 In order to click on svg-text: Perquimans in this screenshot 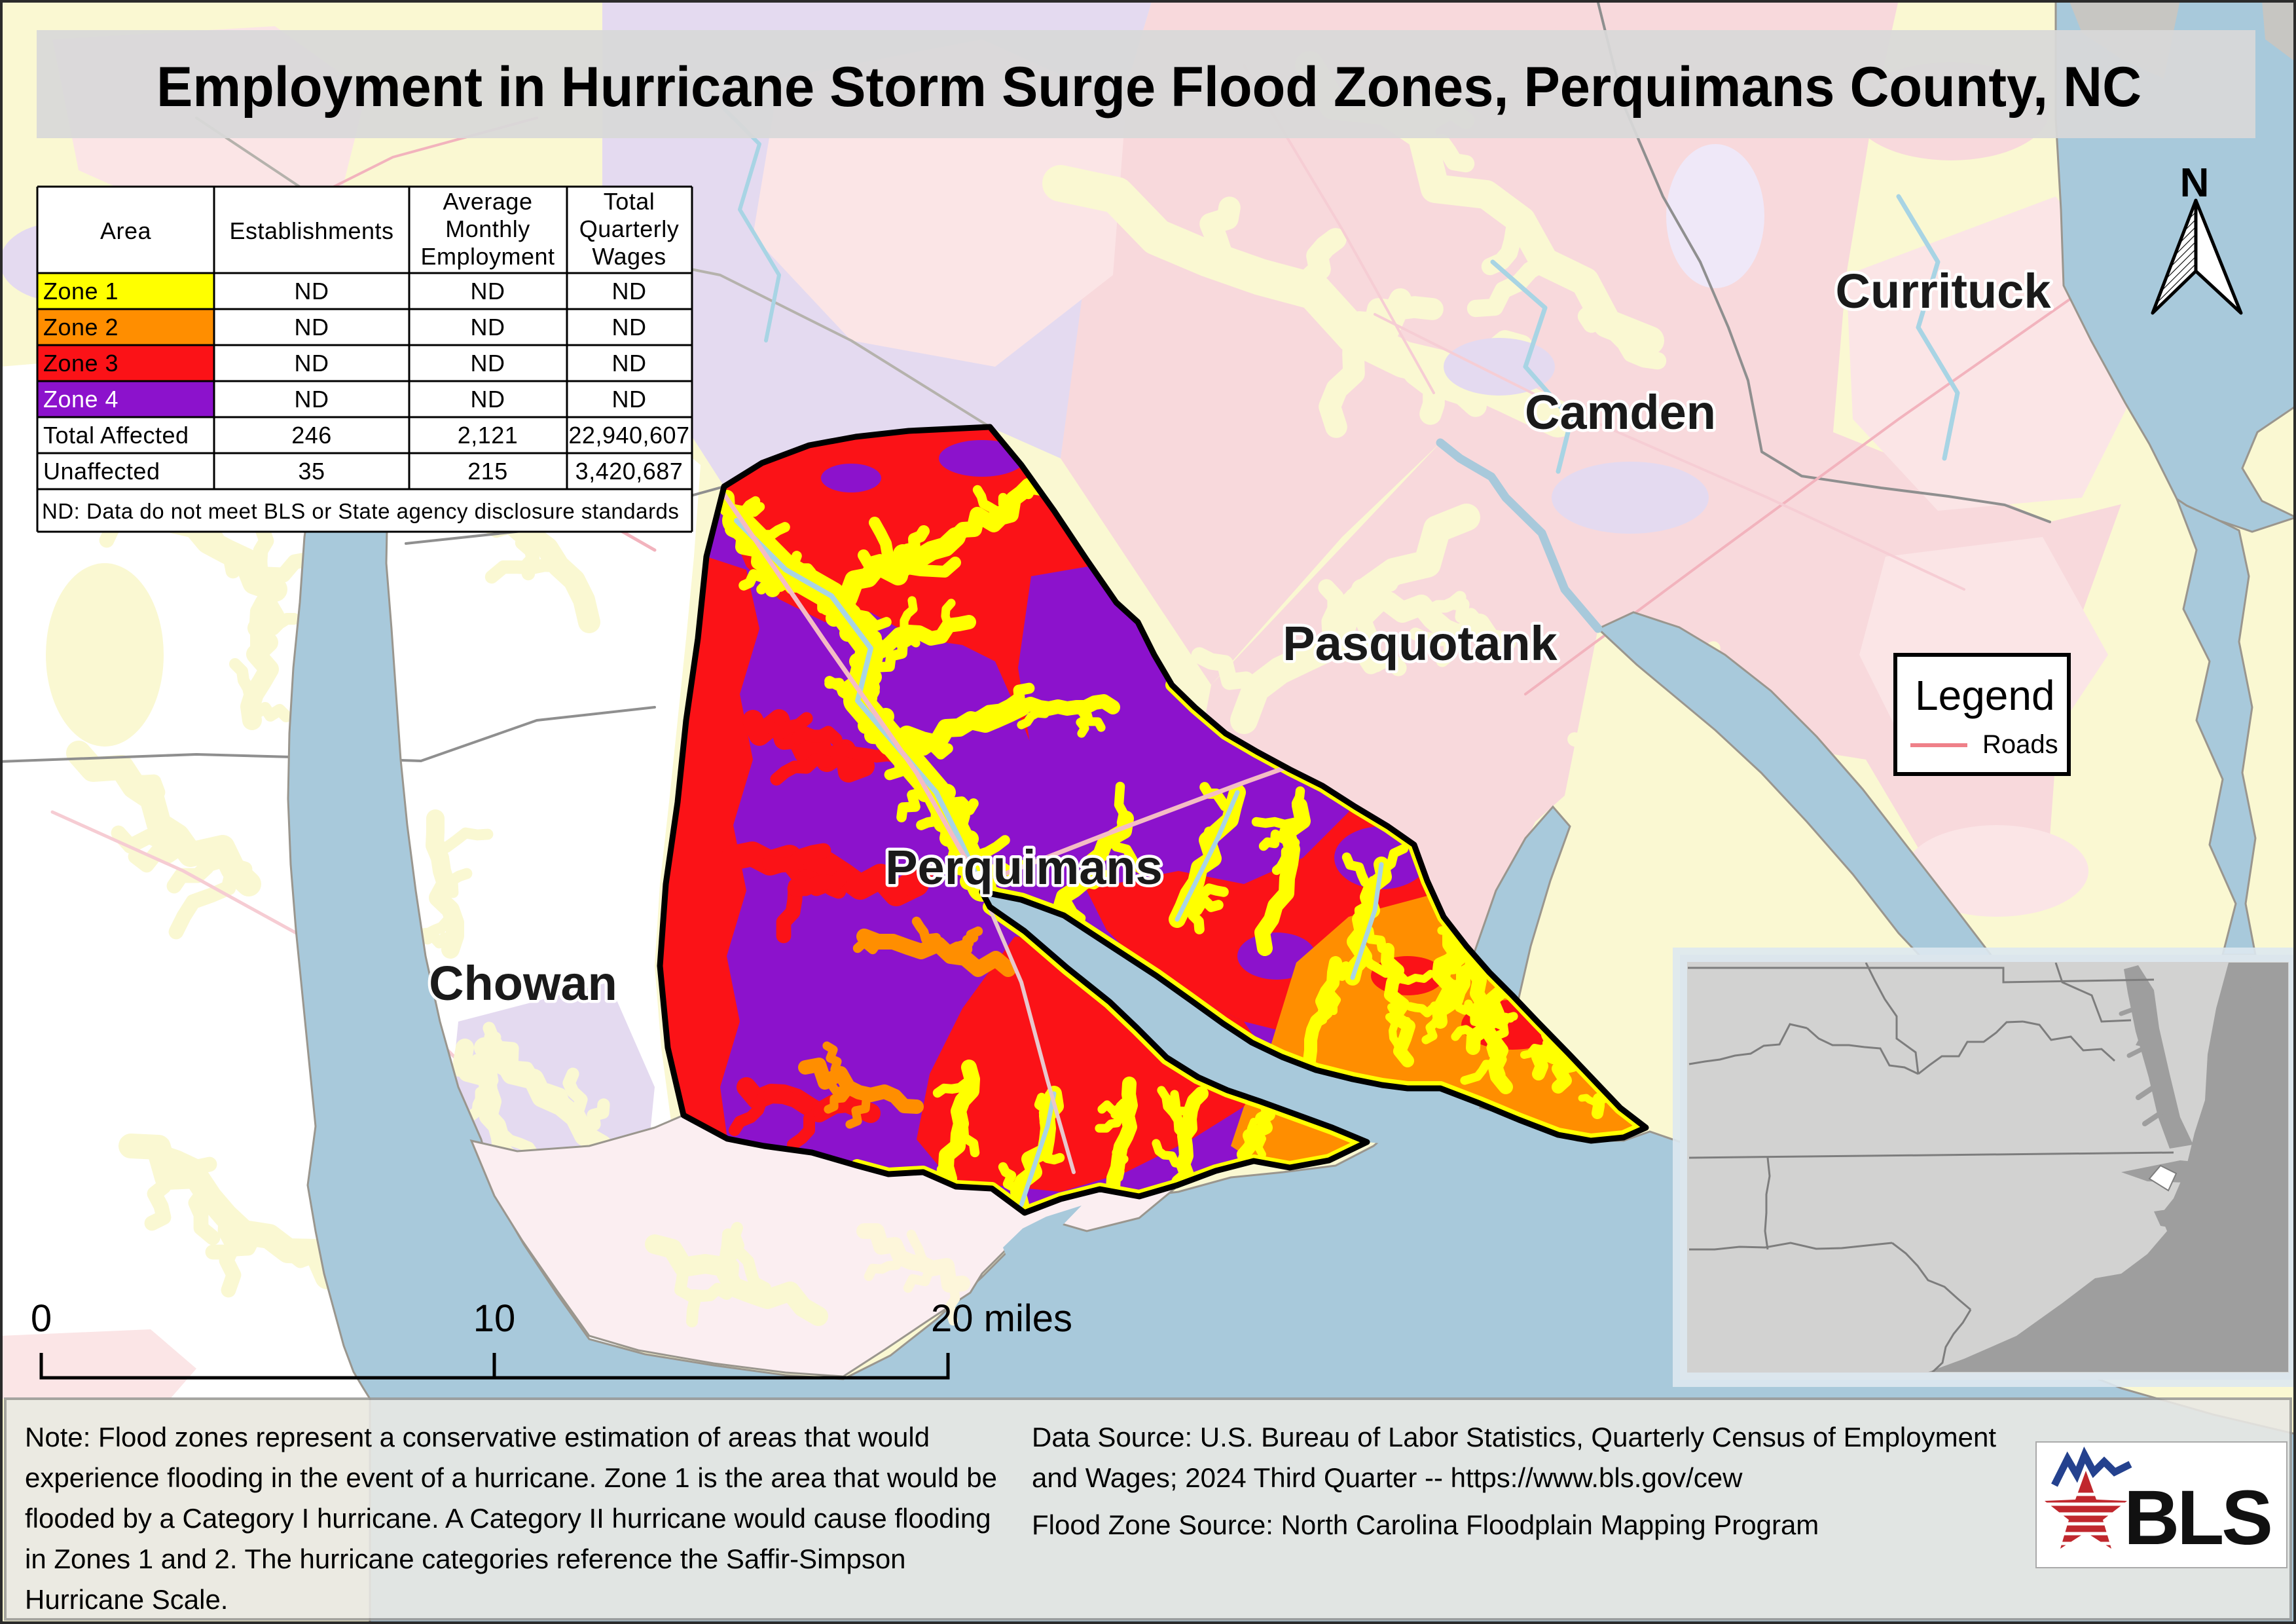, I will do `click(1024, 867)`.